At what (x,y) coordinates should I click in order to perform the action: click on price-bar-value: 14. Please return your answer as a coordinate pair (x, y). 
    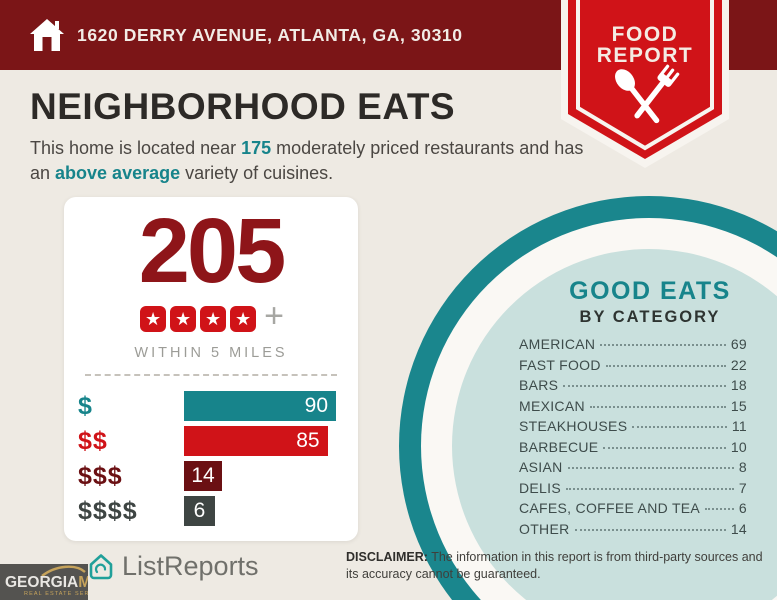
    Looking at the image, I should click on (203, 475).